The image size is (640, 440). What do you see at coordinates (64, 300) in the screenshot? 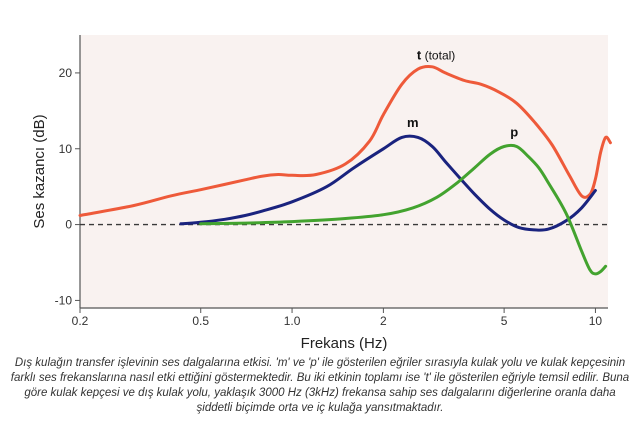
I see `y-tick-label: -10` at bounding box center [64, 300].